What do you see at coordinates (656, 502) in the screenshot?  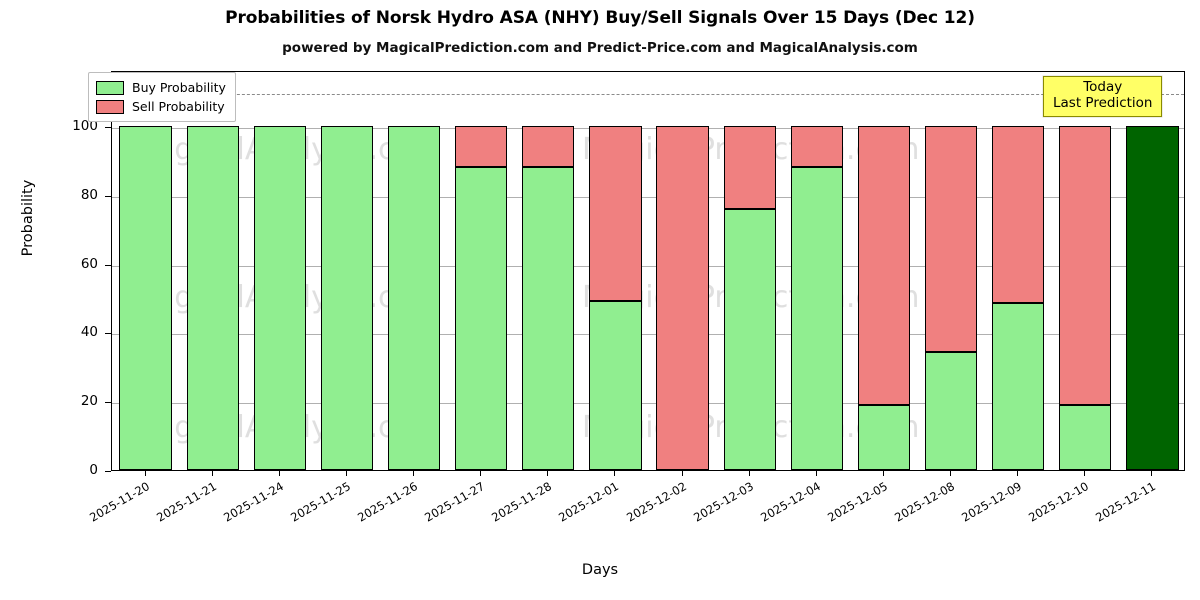 I see `x-tick-label: 2025-12-02` at bounding box center [656, 502].